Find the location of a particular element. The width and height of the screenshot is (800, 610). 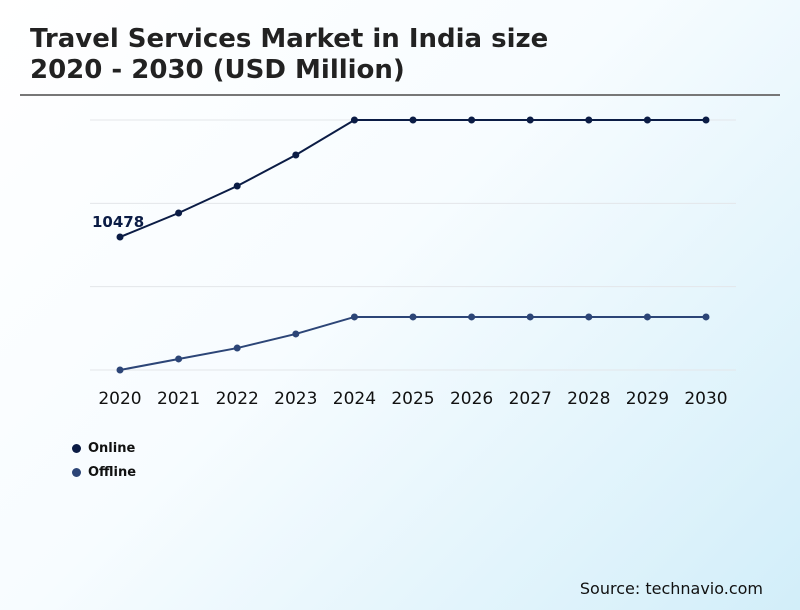

x-tick-label: 2020 is located at coordinates (119, 399).